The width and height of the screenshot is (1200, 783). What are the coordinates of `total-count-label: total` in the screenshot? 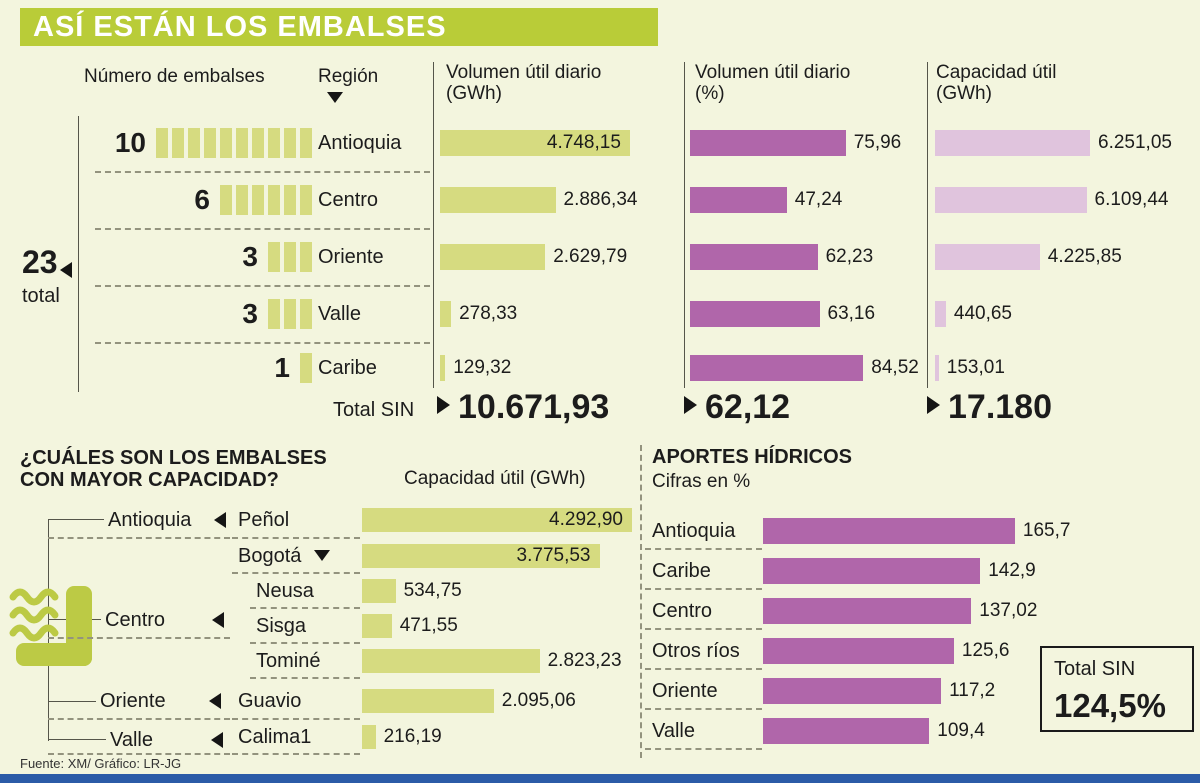 It's located at (41, 296).